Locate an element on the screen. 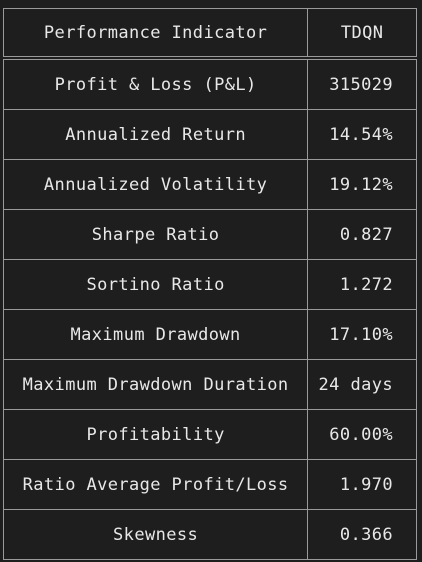  indicator-label: Profitability is located at coordinates (155, 434).